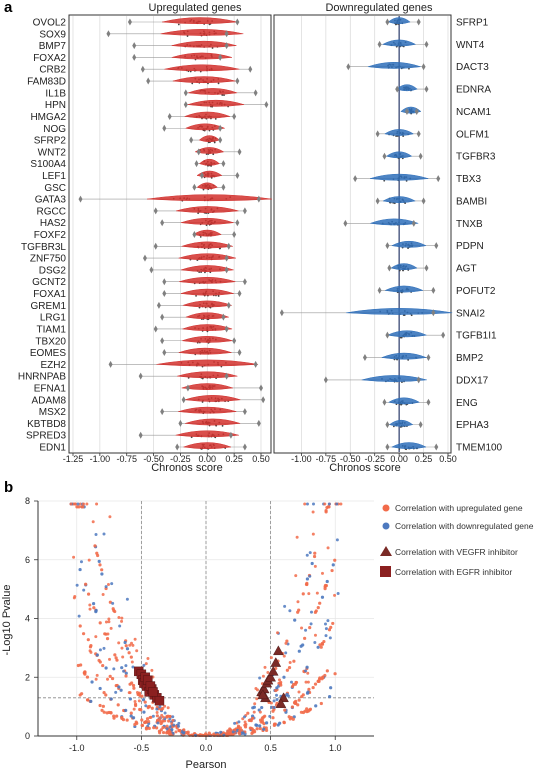 This screenshot has width=550, height=776. Describe the element at coordinates (52, 329) in the screenshot. I see `up-gene-label: TIAM1` at that location.